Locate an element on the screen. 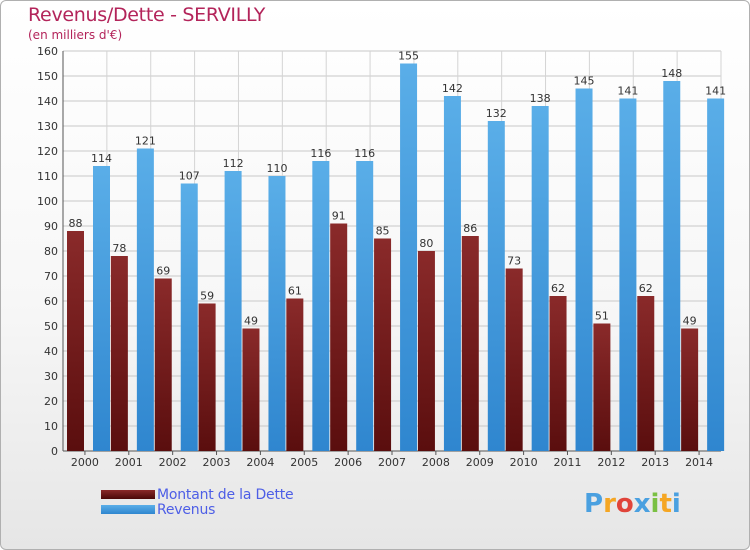  x-tick-label: 2004 is located at coordinates (260, 462).